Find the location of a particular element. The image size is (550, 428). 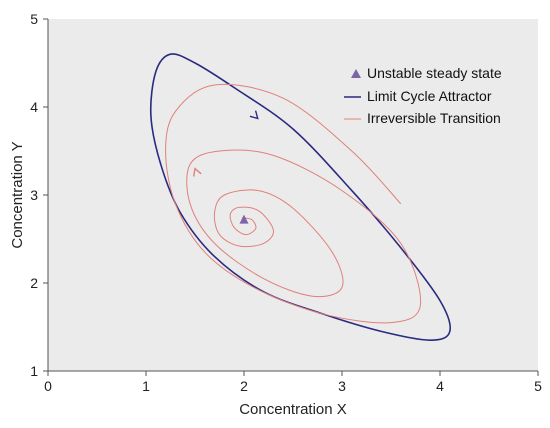

y-tick-label: 5 is located at coordinates (34, 19).